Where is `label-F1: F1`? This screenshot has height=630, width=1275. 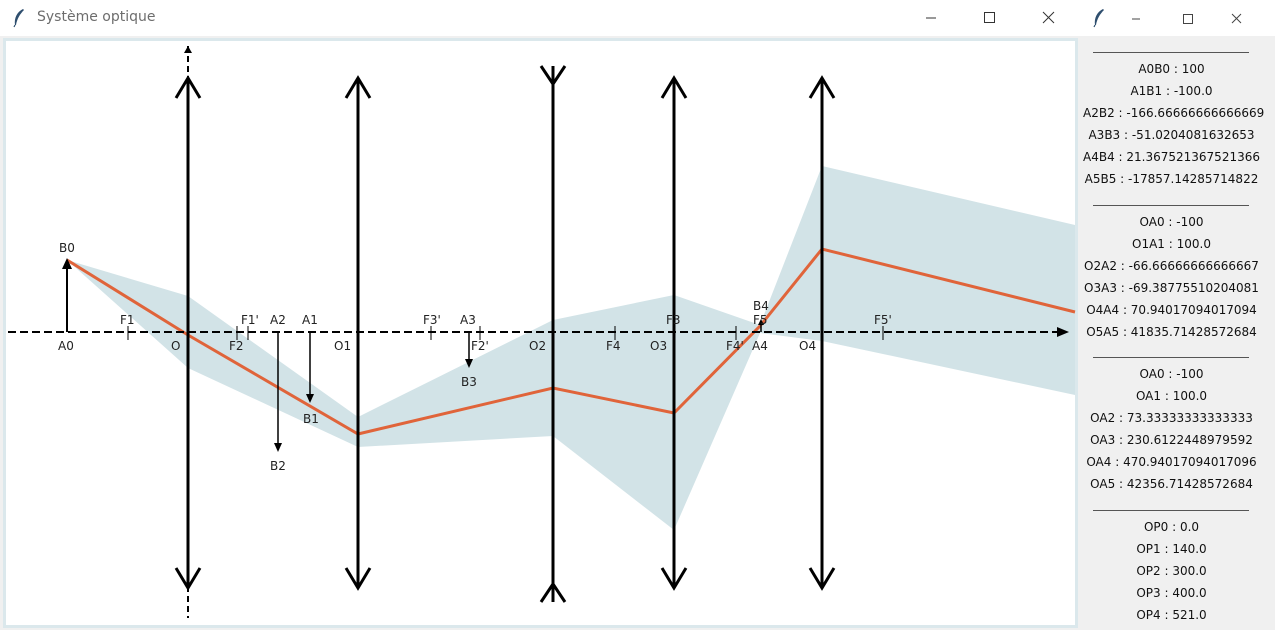 label-F1: F1 is located at coordinates (127, 320).